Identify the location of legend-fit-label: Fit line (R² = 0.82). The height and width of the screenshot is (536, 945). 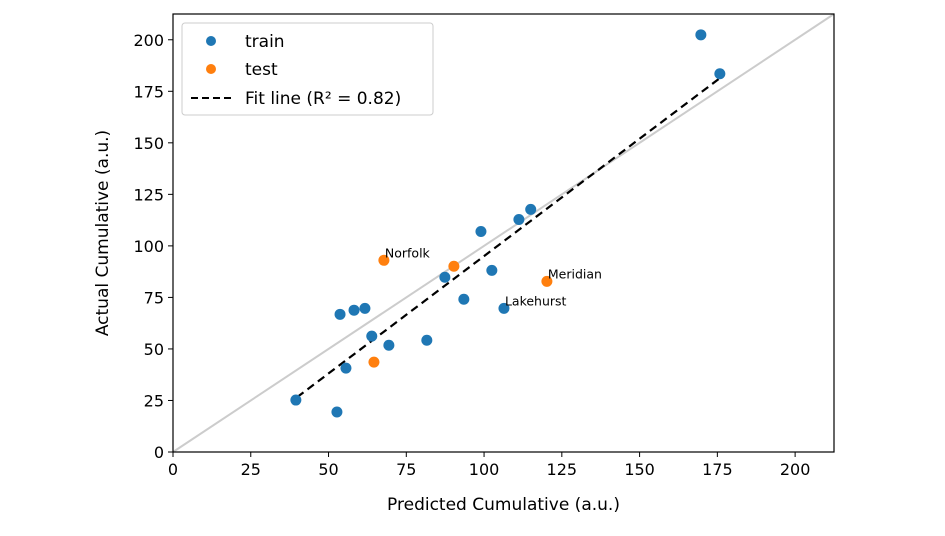
(323, 99).